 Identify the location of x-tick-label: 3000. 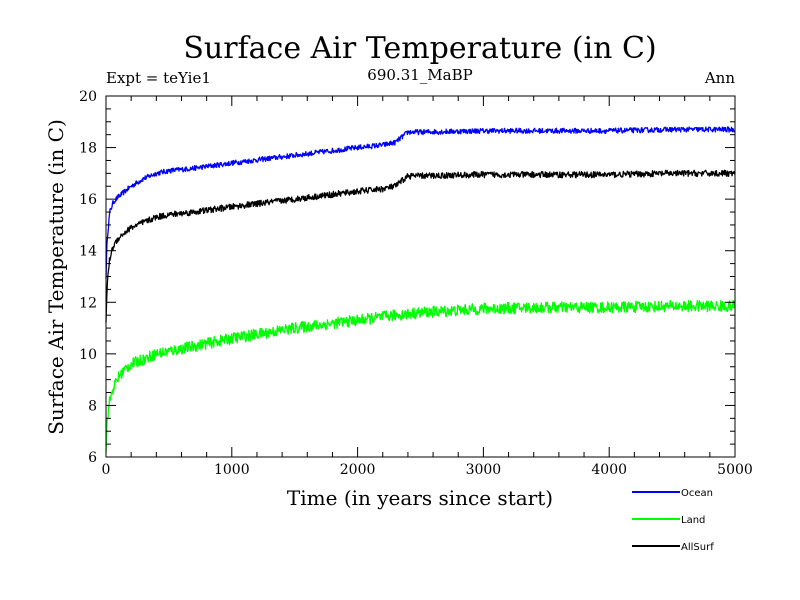
(484, 470).